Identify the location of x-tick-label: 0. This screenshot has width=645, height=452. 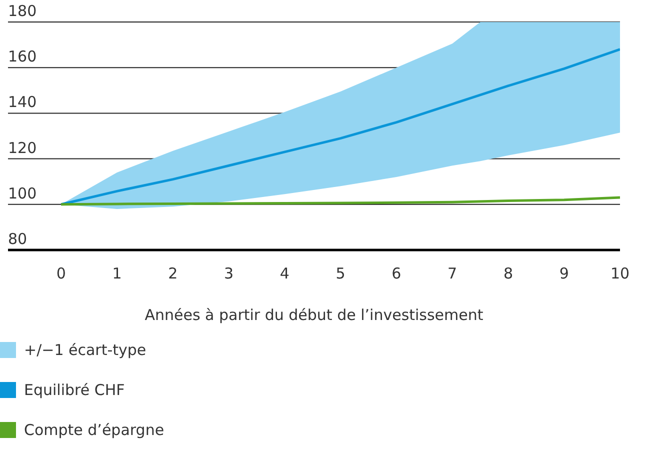
(61, 273).